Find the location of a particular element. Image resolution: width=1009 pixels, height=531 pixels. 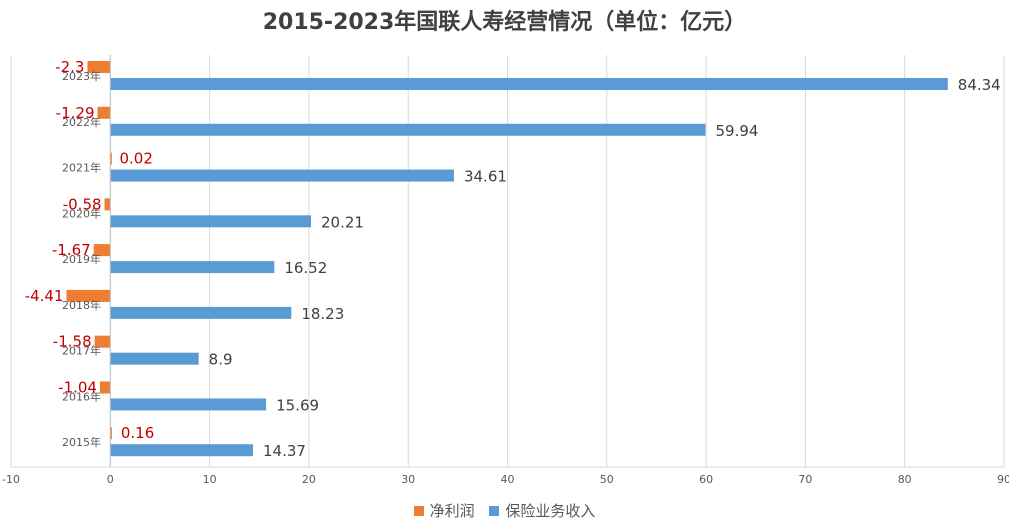

data-label-premium-income: 84.34 is located at coordinates (979, 85).